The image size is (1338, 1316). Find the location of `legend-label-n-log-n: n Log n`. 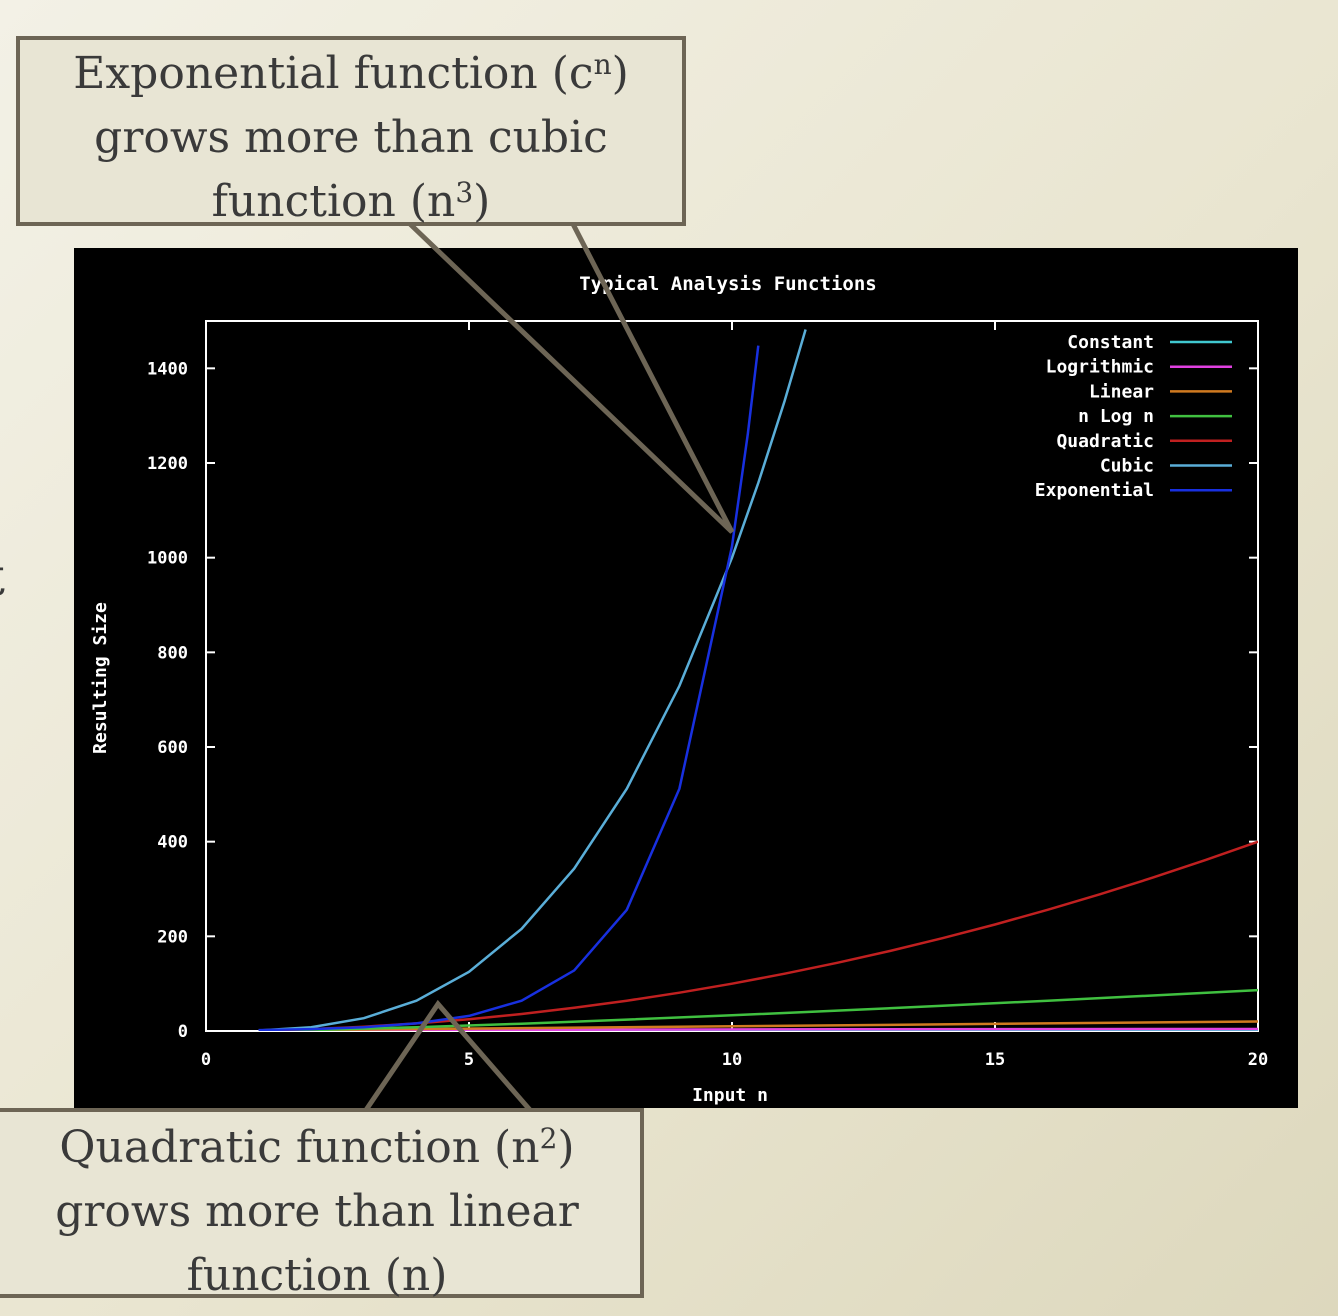

legend-label-n-log-n: n Log n is located at coordinates (1116, 416).